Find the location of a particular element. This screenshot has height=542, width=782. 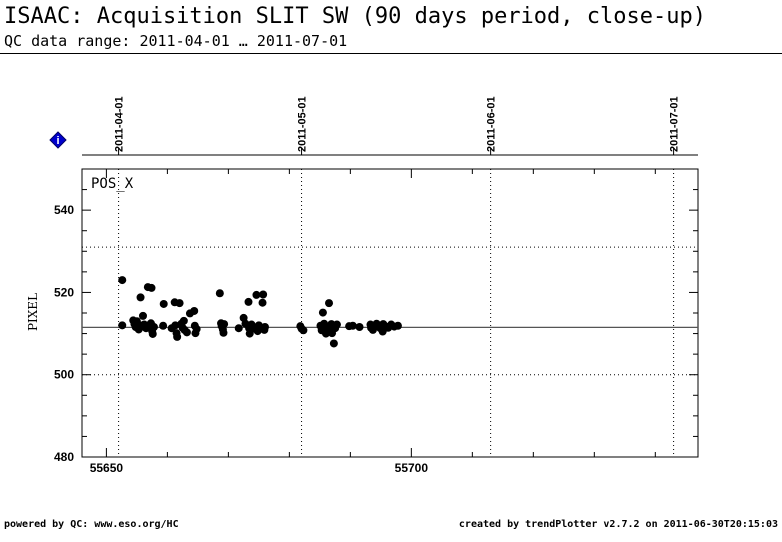

info-icon-text: i is located at coordinates (57, 141).